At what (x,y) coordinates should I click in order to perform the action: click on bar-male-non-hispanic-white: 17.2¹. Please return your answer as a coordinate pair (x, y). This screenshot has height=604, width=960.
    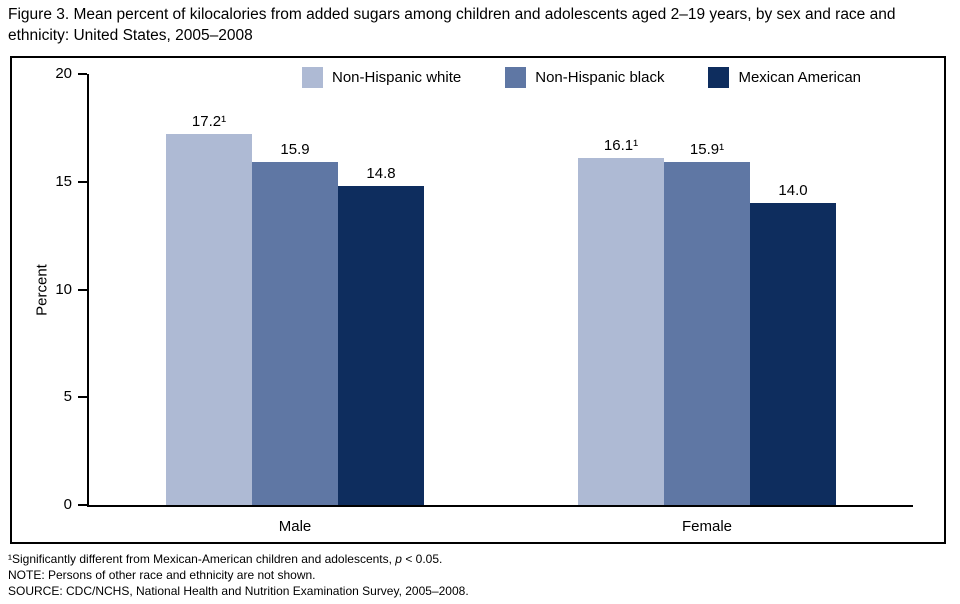
    Looking at the image, I should click on (209, 309).